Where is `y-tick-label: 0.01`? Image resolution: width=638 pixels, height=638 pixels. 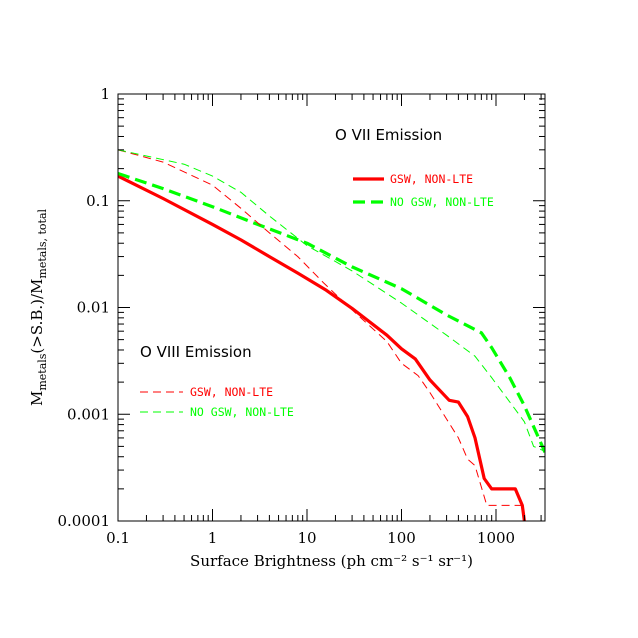 y-tick-label: 0.01 is located at coordinates (93, 308).